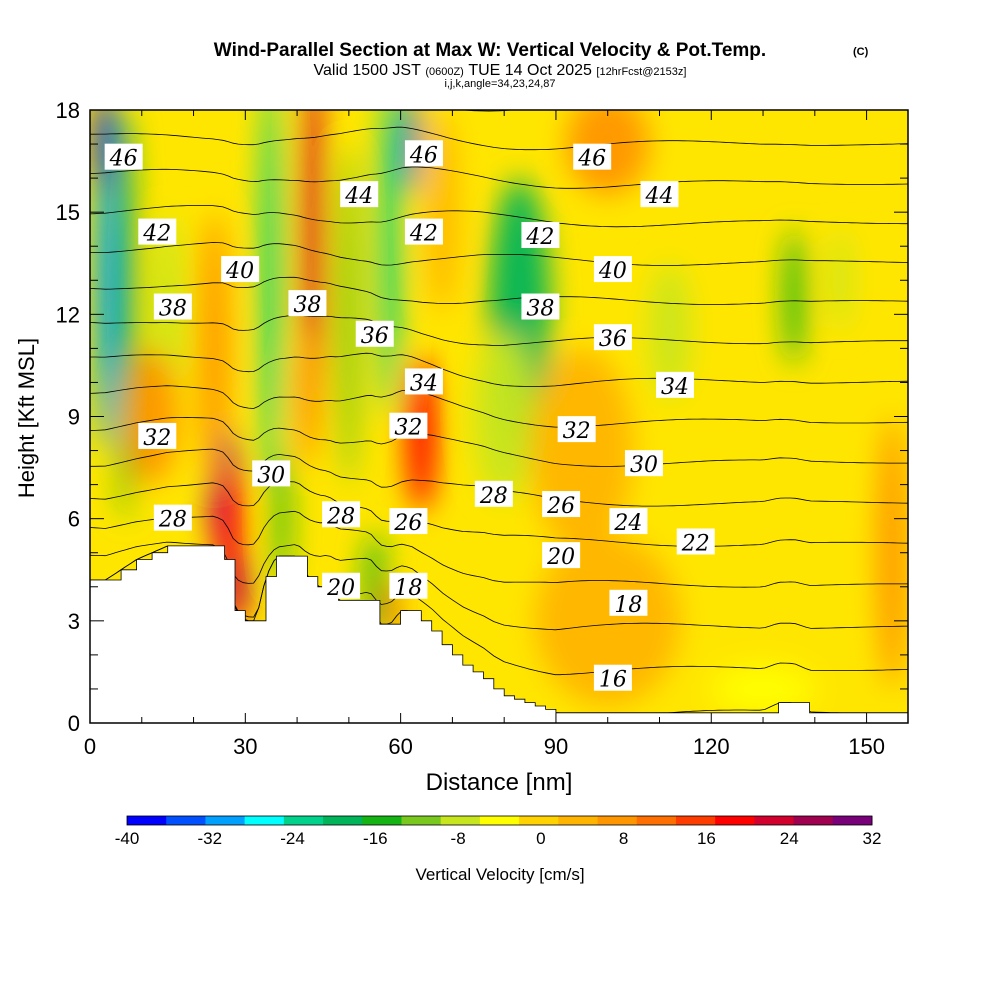 The width and height of the screenshot is (1000, 1000). I want to click on y-tick-label: 6, so click(74, 519).